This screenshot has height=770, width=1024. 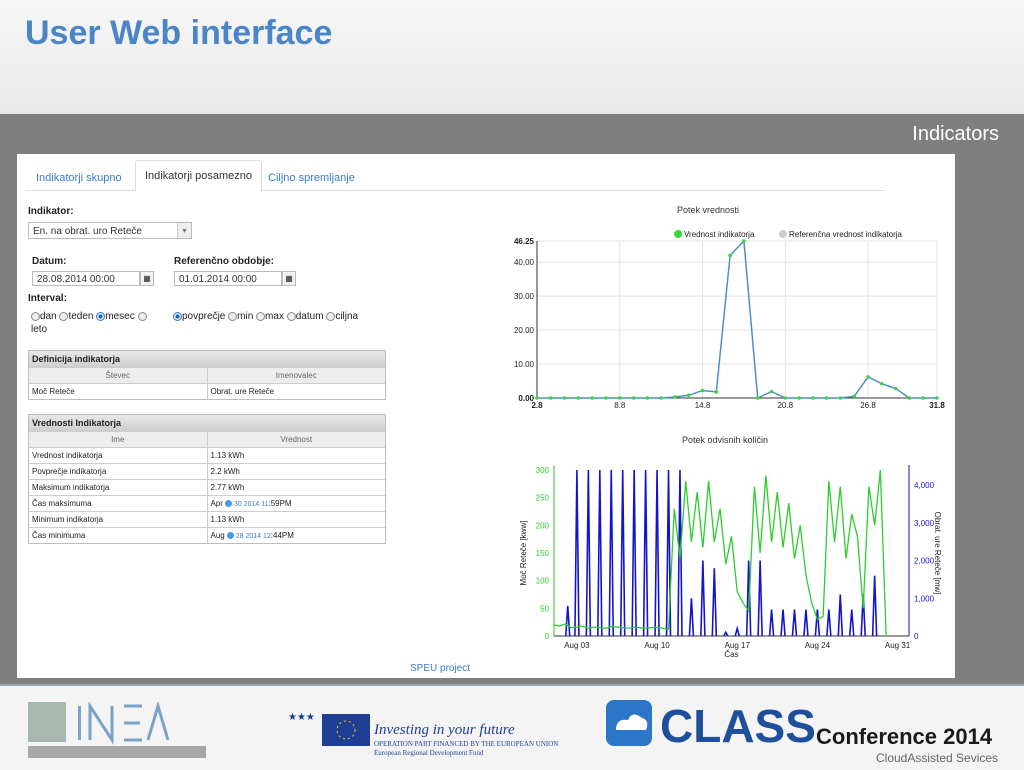 I want to click on y-tick-label-left: 200, so click(x=543, y=525).